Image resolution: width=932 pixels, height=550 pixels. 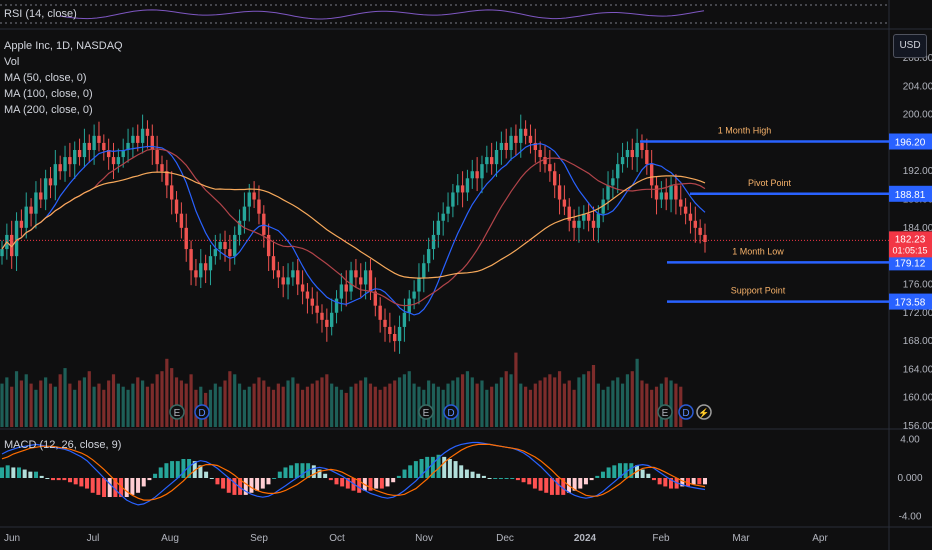 I want to click on level-name: 1 Month Low, so click(x=758, y=251).